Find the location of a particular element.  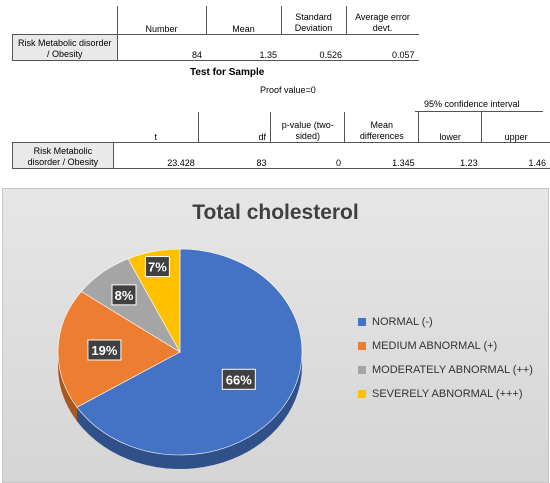

data-label-2: 8% is located at coordinates (124, 295).